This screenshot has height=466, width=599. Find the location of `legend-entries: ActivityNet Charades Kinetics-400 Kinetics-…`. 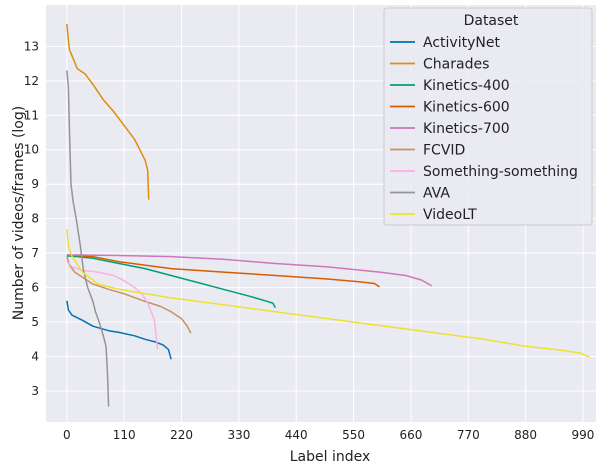

legend-entries: ActivityNet Charades Kinetics-400 Kinetics-… is located at coordinates (484, 129).